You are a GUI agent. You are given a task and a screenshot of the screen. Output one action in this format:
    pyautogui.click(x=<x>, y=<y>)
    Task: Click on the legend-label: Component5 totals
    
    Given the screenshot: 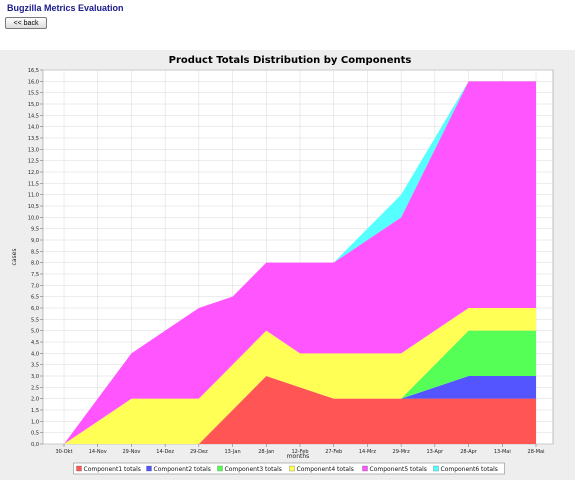 What is the action you would take?
    pyautogui.click(x=398, y=469)
    